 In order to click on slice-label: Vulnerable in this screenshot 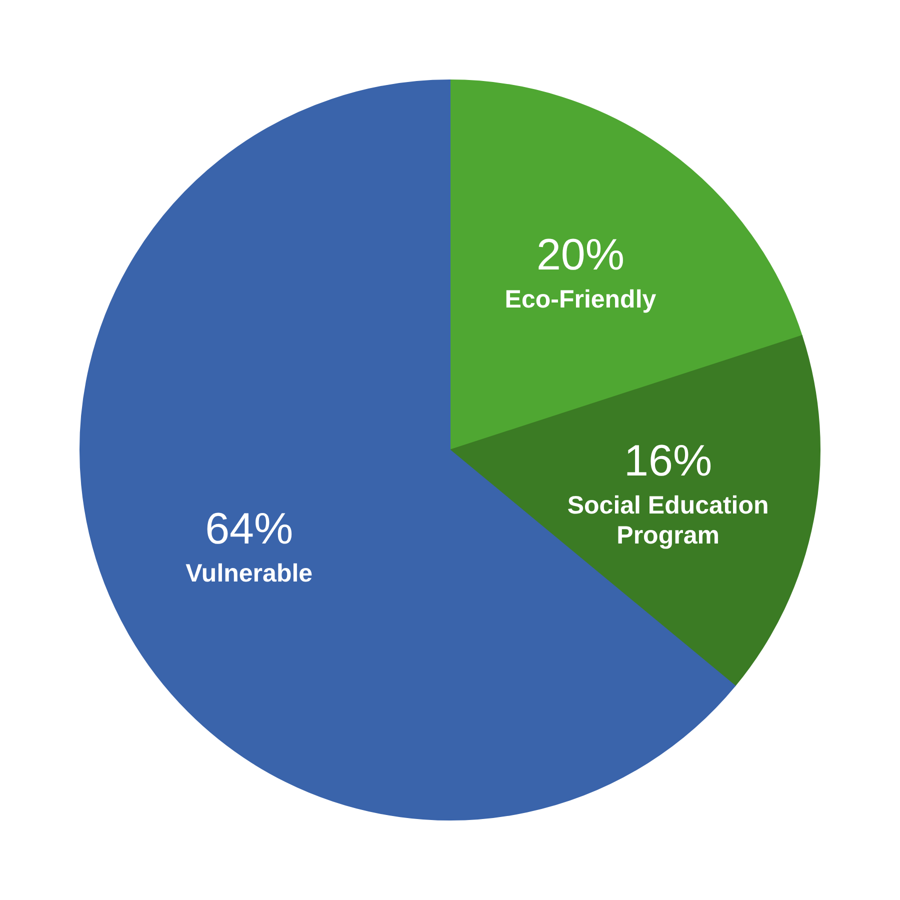, I will do `click(249, 574)`.